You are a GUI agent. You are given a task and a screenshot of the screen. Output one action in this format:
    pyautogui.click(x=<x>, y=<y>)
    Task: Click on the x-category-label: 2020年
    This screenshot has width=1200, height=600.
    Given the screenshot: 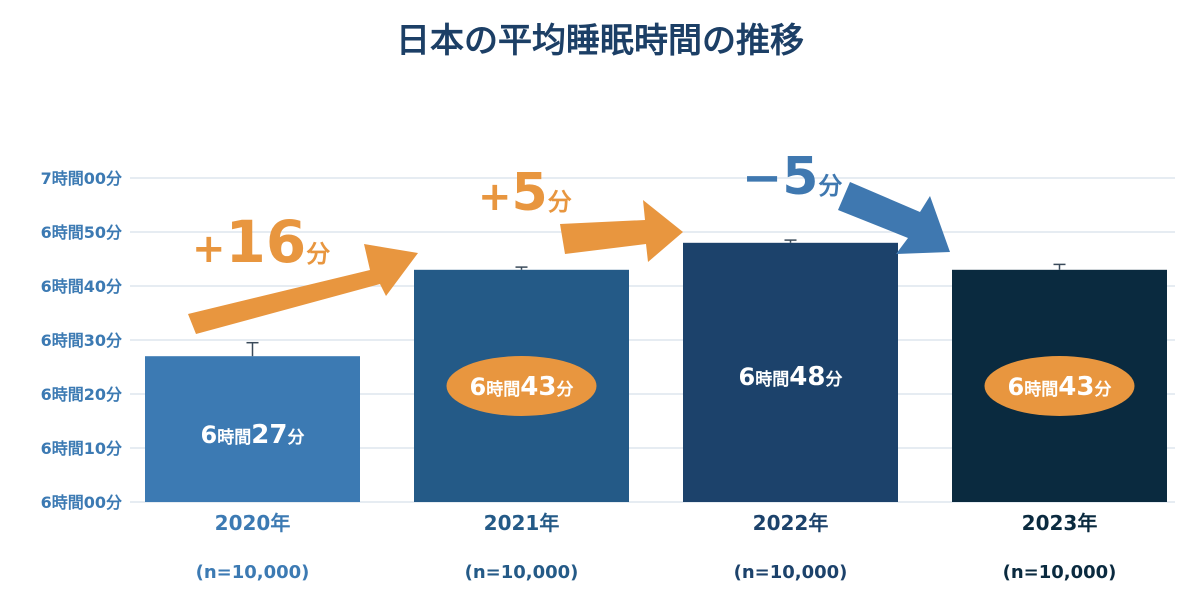 What is the action you would take?
    pyautogui.click(x=253, y=523)
    